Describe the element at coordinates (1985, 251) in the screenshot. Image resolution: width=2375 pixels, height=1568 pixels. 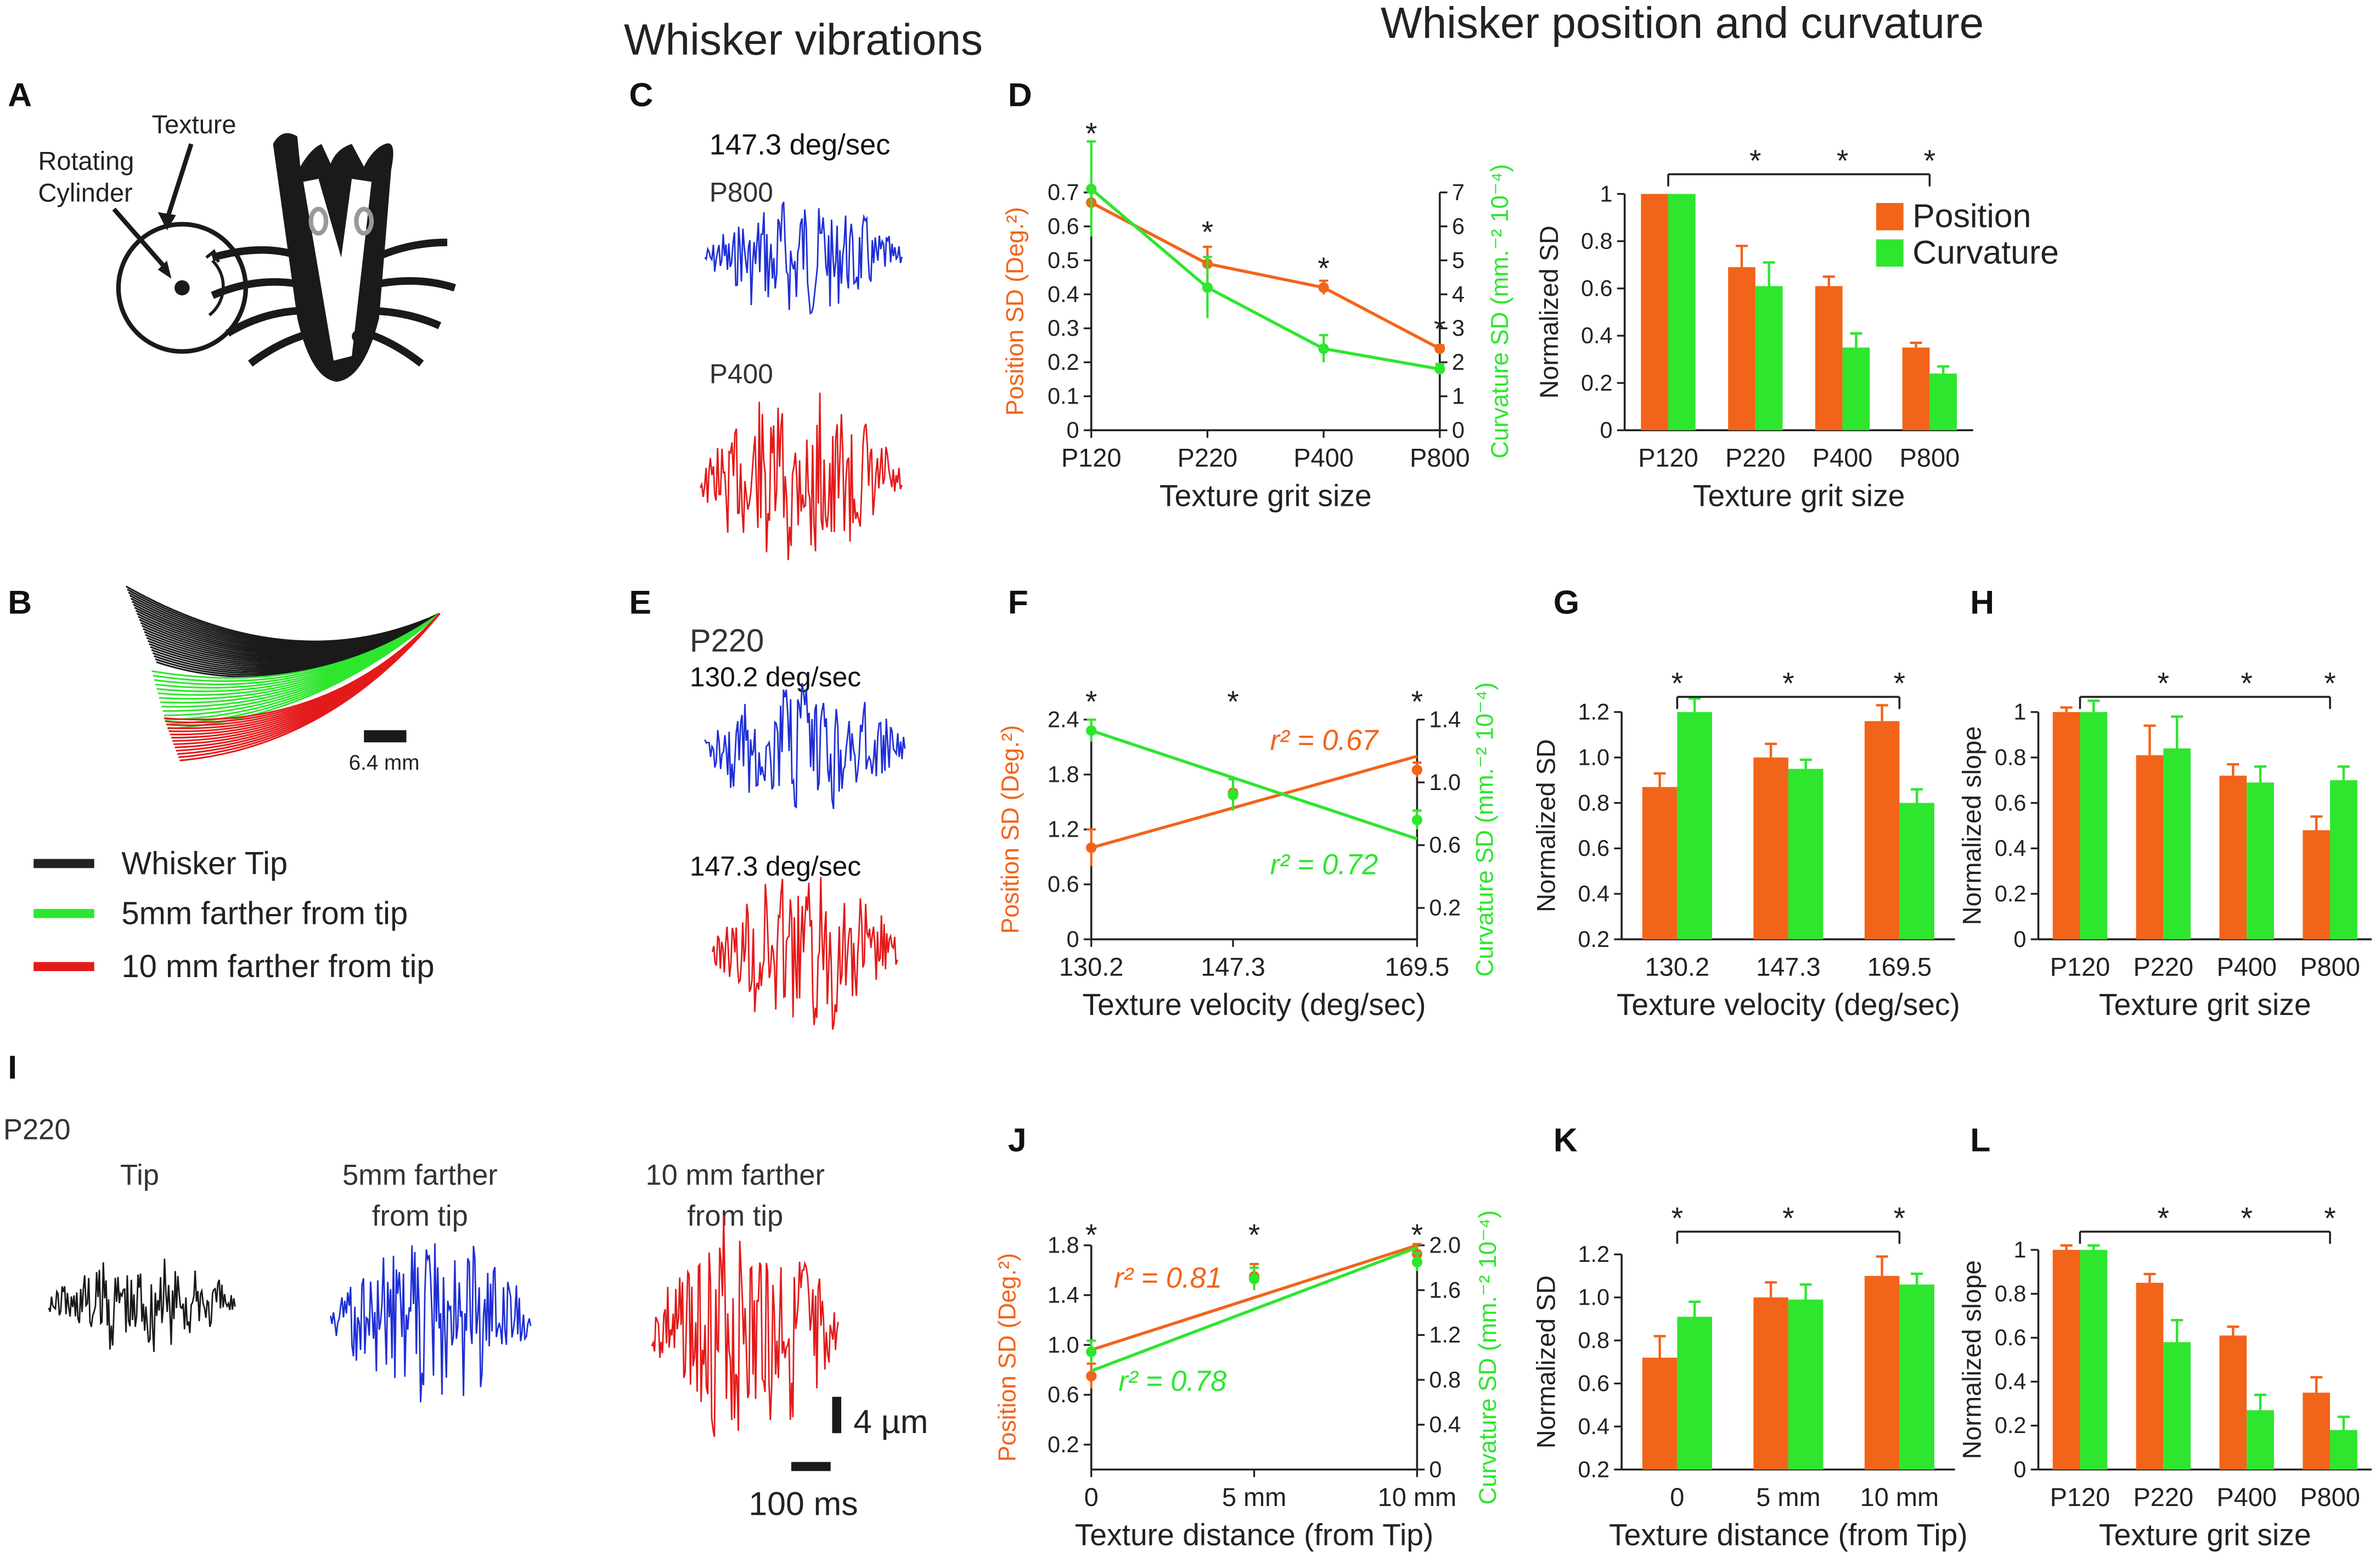
I see `legend-label-curvature: Curvature` at that location.